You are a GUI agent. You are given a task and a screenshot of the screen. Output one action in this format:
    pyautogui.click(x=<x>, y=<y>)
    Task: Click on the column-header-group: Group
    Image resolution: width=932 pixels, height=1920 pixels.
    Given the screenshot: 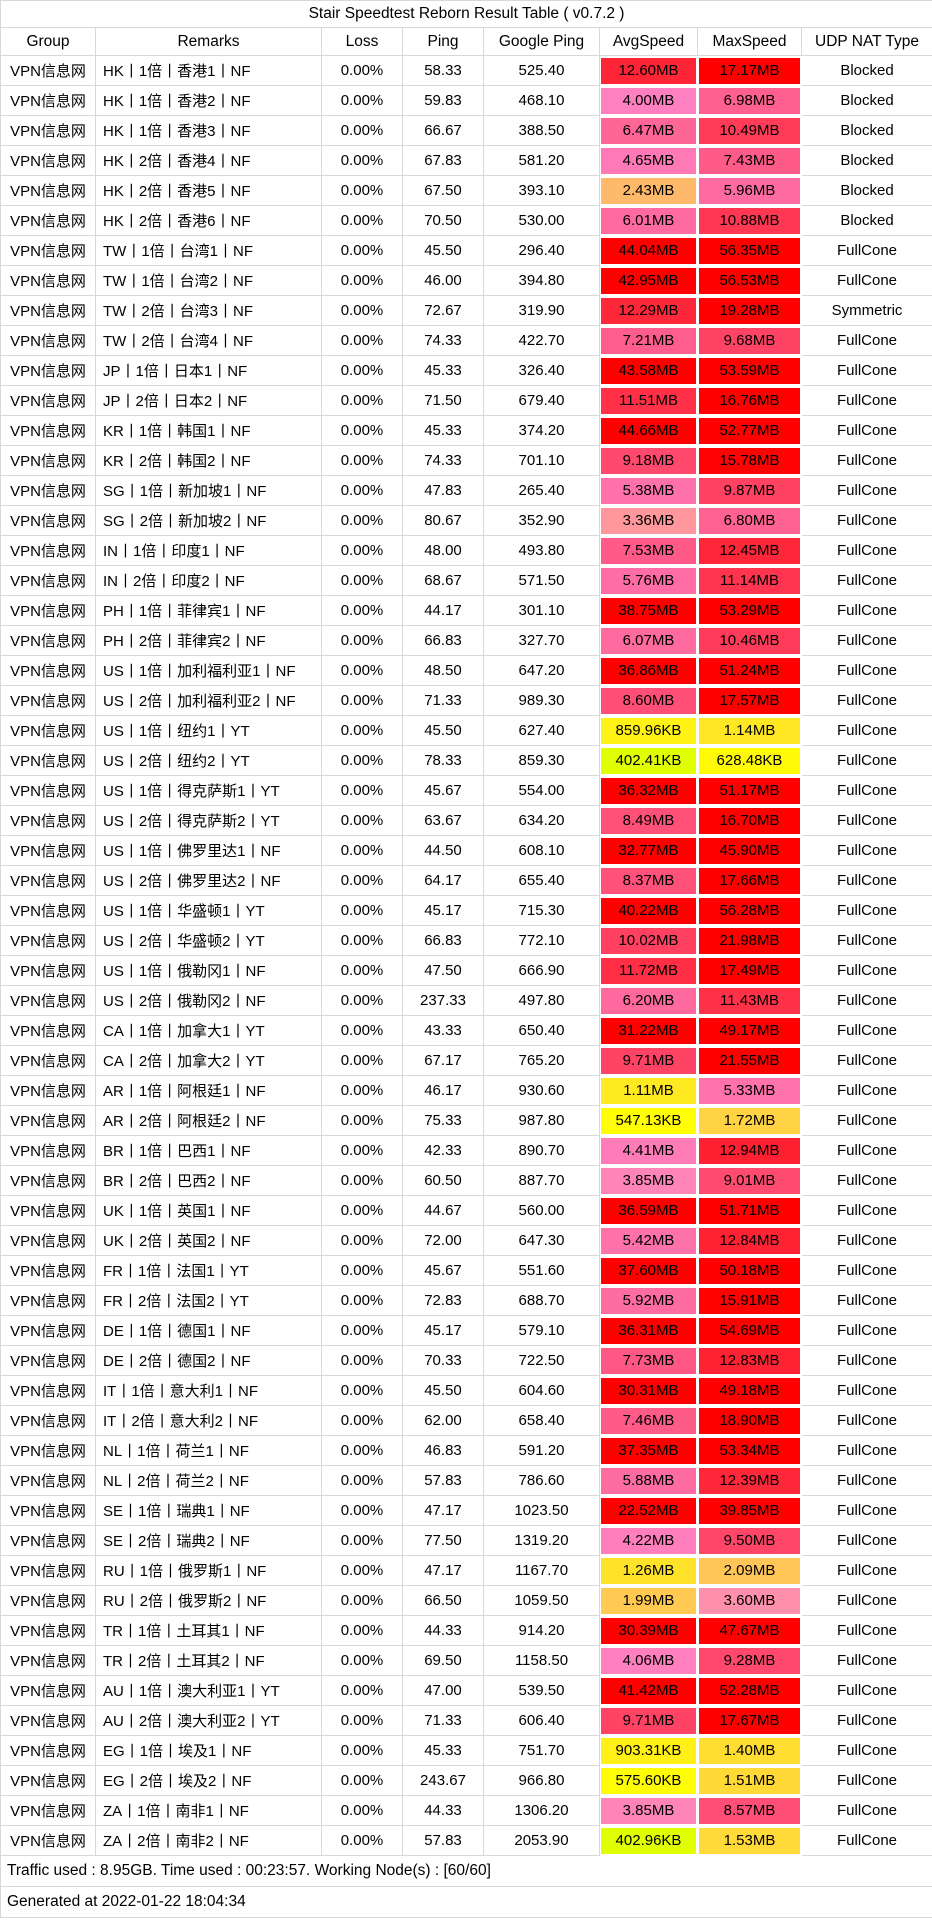 What is the action you would take?
    pyautogui.click(x=48, y=41)
    